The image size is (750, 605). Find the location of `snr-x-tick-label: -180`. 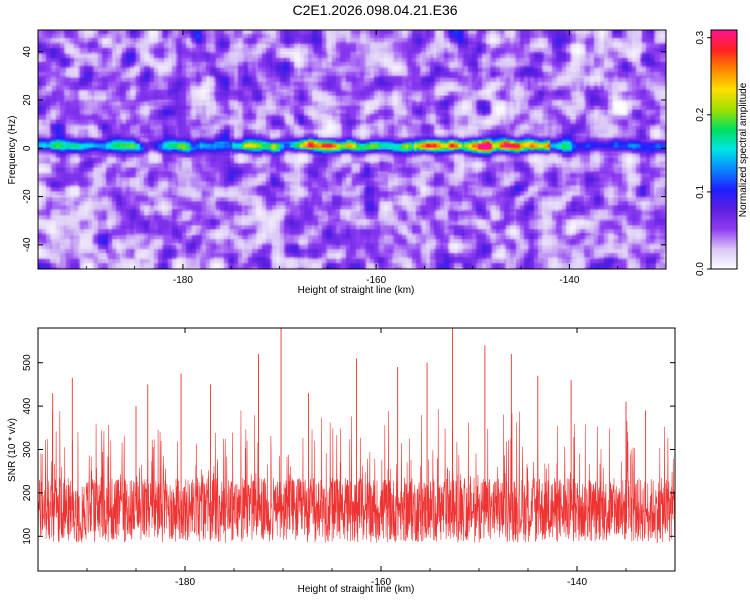

snr-x-tick-label: -180 is located at coordinates (185, 582).